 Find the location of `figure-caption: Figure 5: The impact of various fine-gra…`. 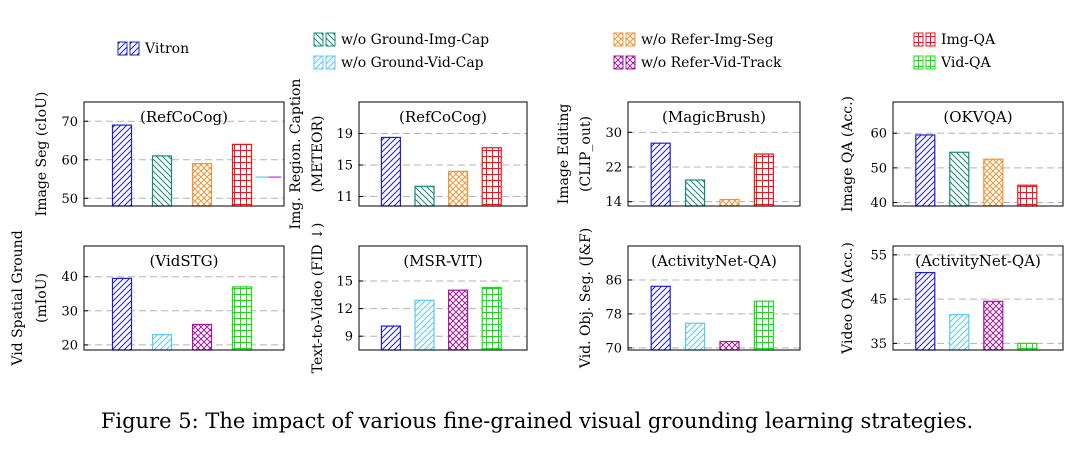

figure-caption: Figure 5: The impact of various fine-gra… is located at coordinates (537, 421).